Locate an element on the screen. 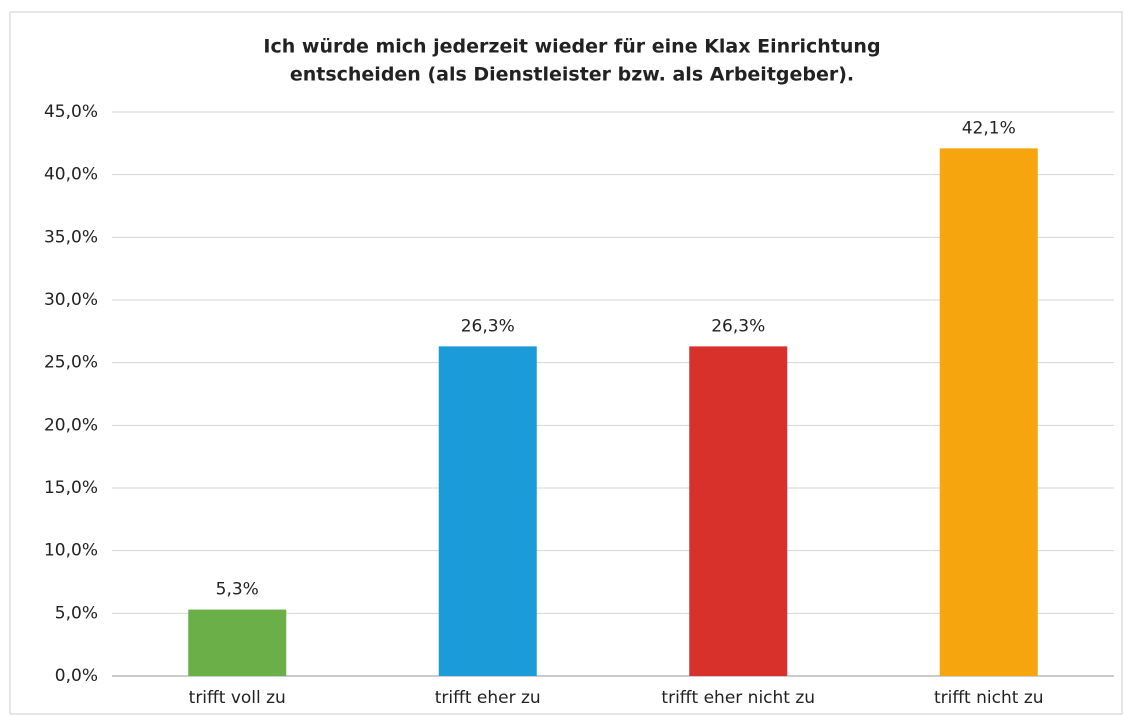  y-tick-label: 35,0% is located at coordinates (71, 237).